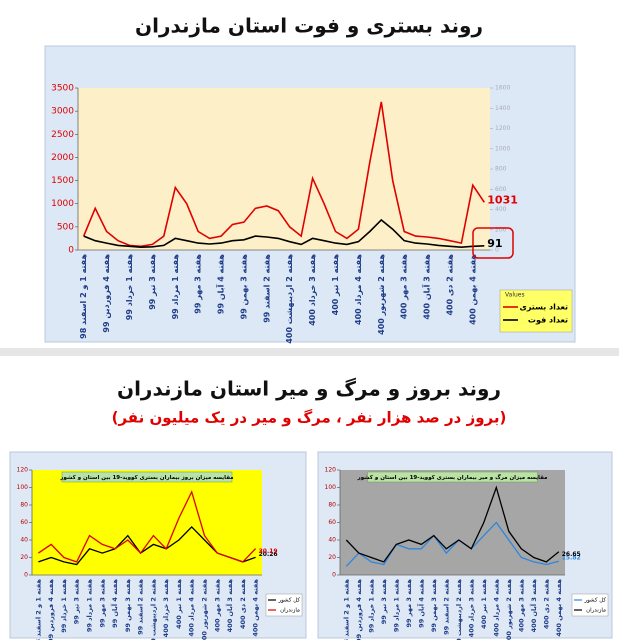  What do you see at coordinates (502, 108) in the screenshot?
I see `y2-tick-label: 1400` at bounding box center [502, 108].